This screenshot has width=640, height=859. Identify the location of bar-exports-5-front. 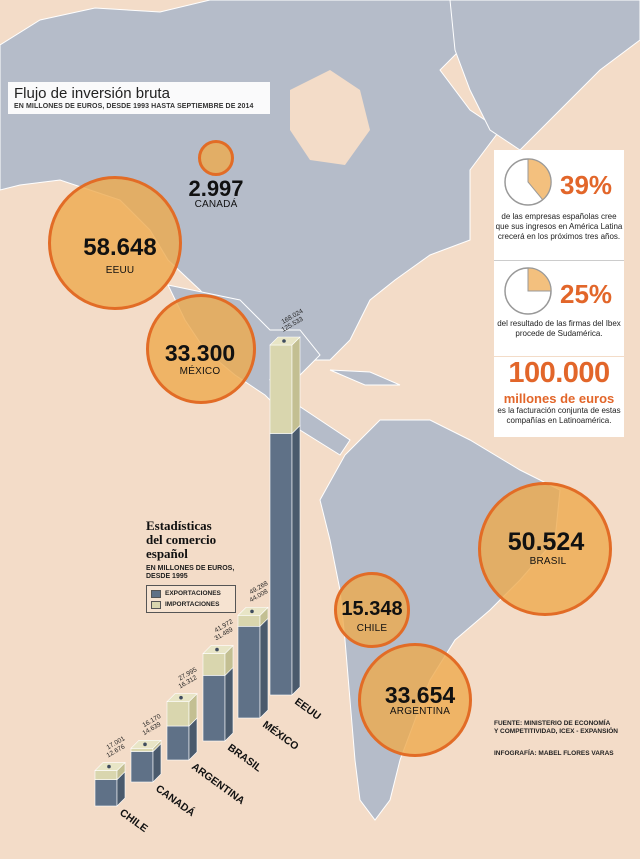
(281, 564).